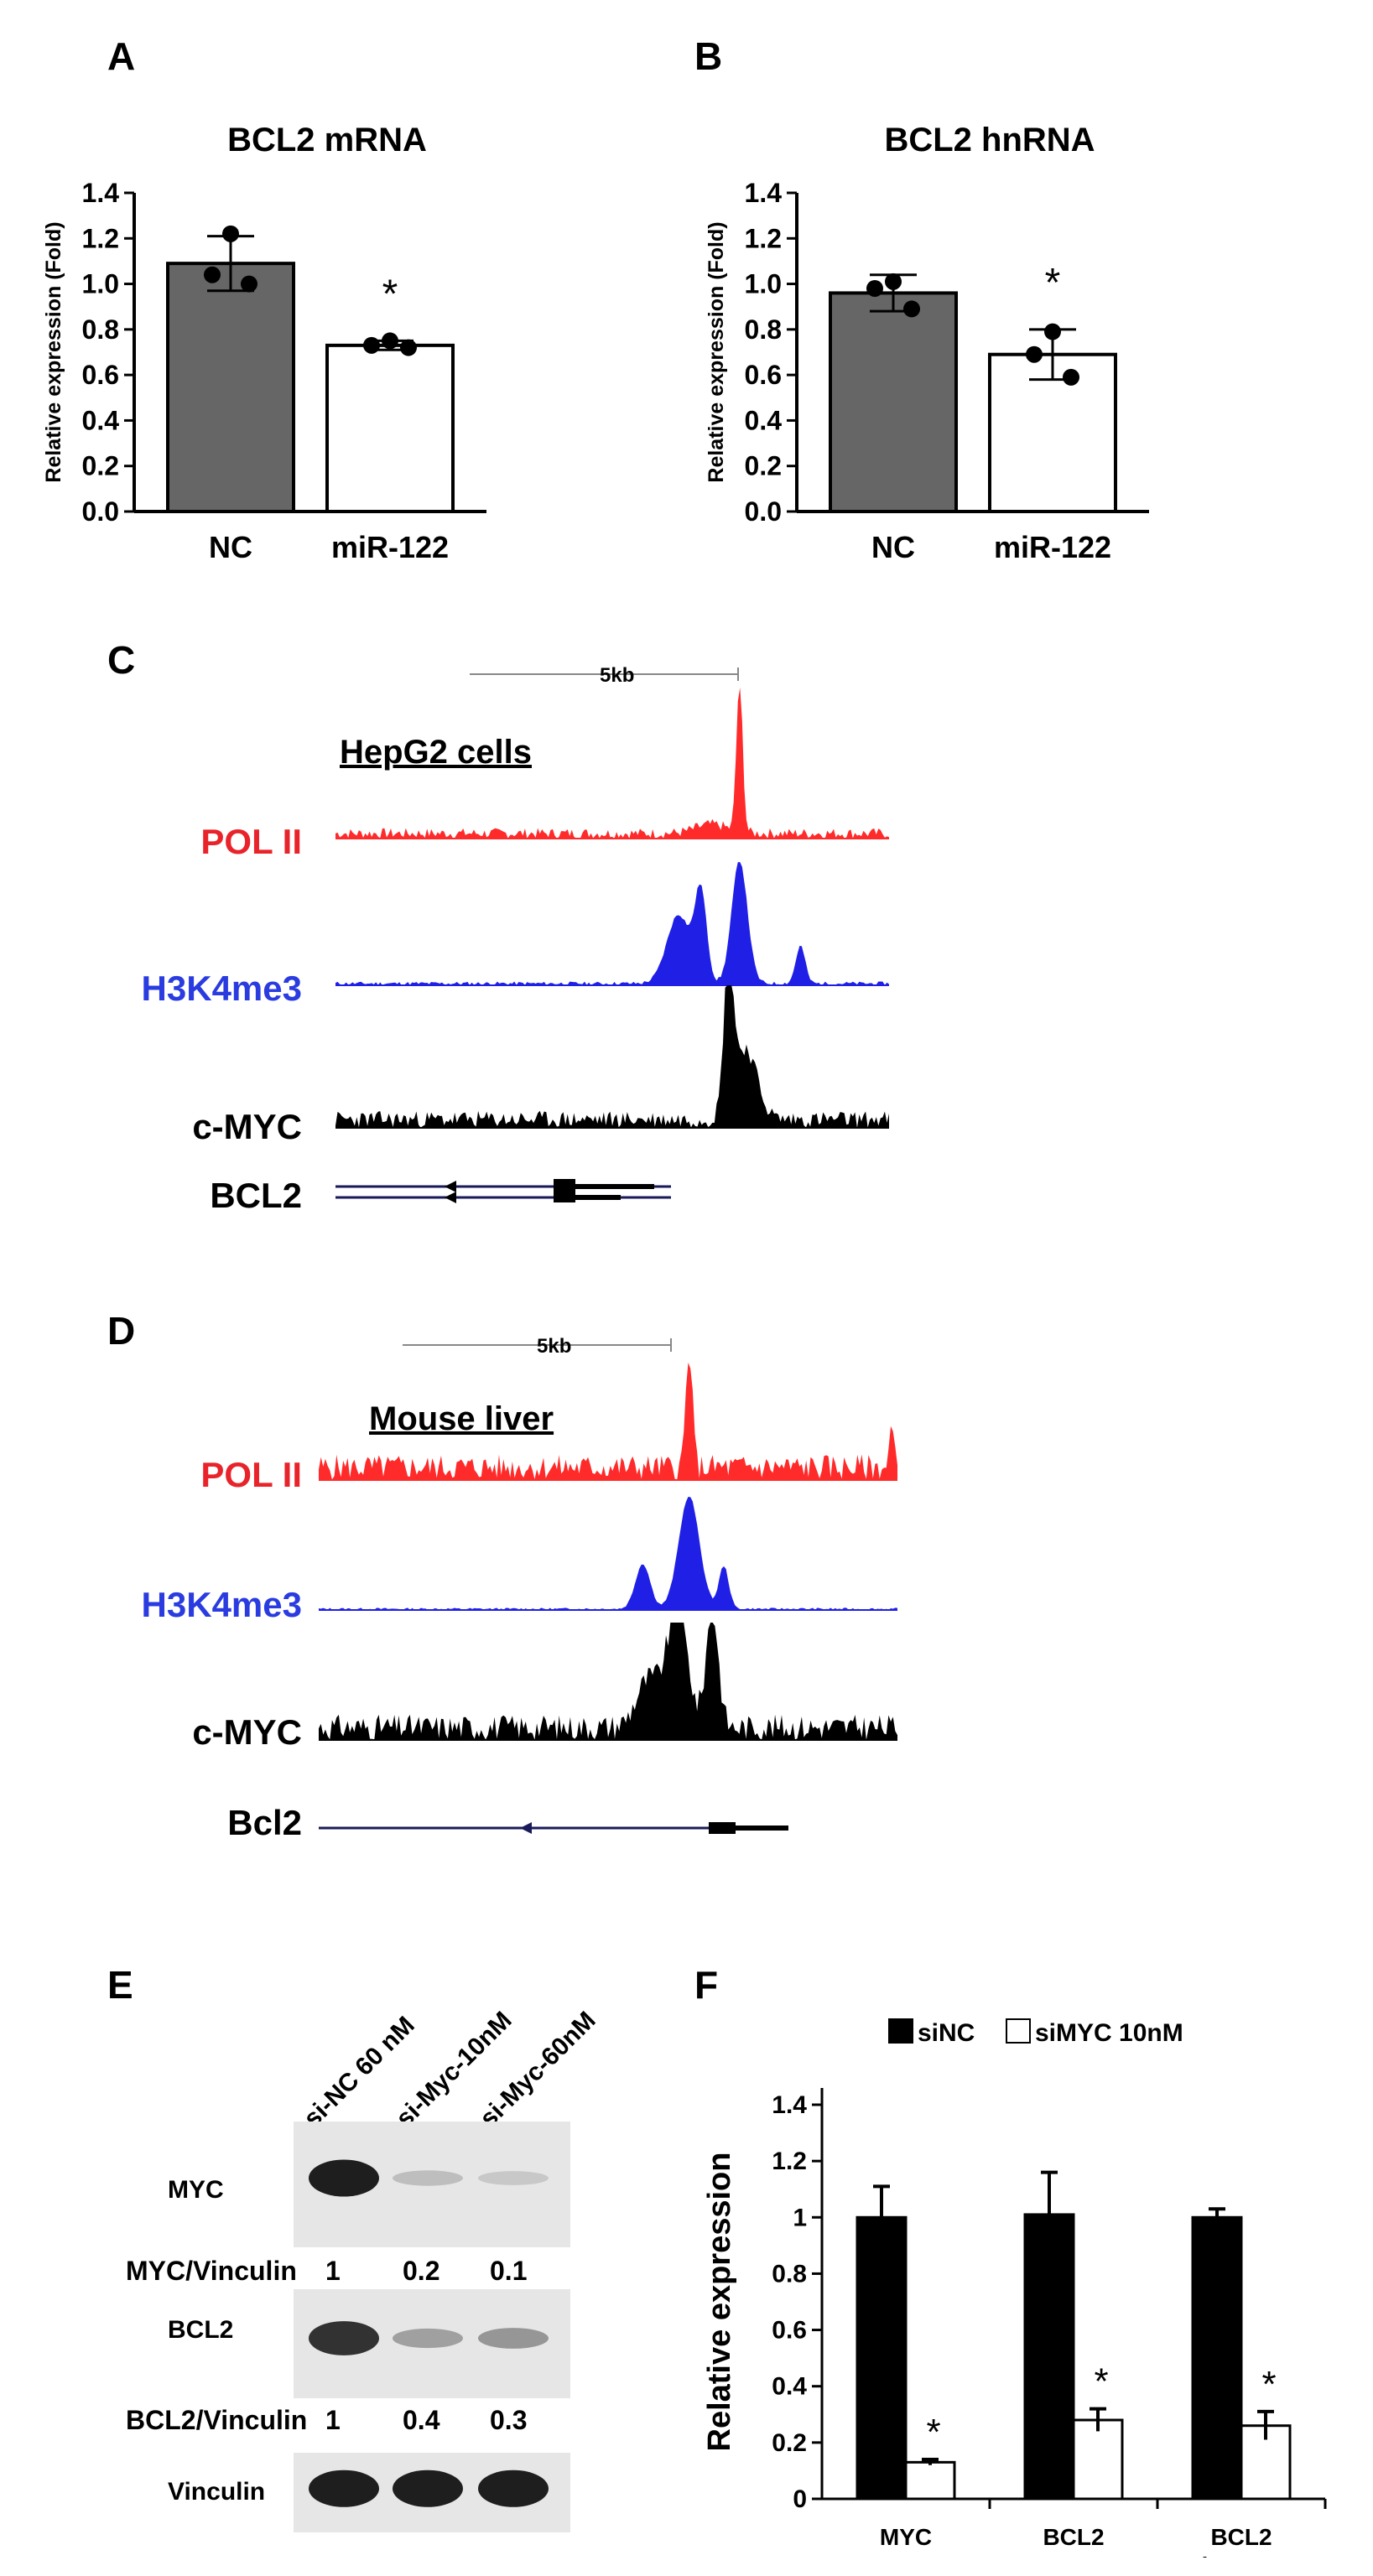  Describe the element at coordinates (333, 2271) in the screenshot. I see `ratio-value-myc-1: 1` at that location.